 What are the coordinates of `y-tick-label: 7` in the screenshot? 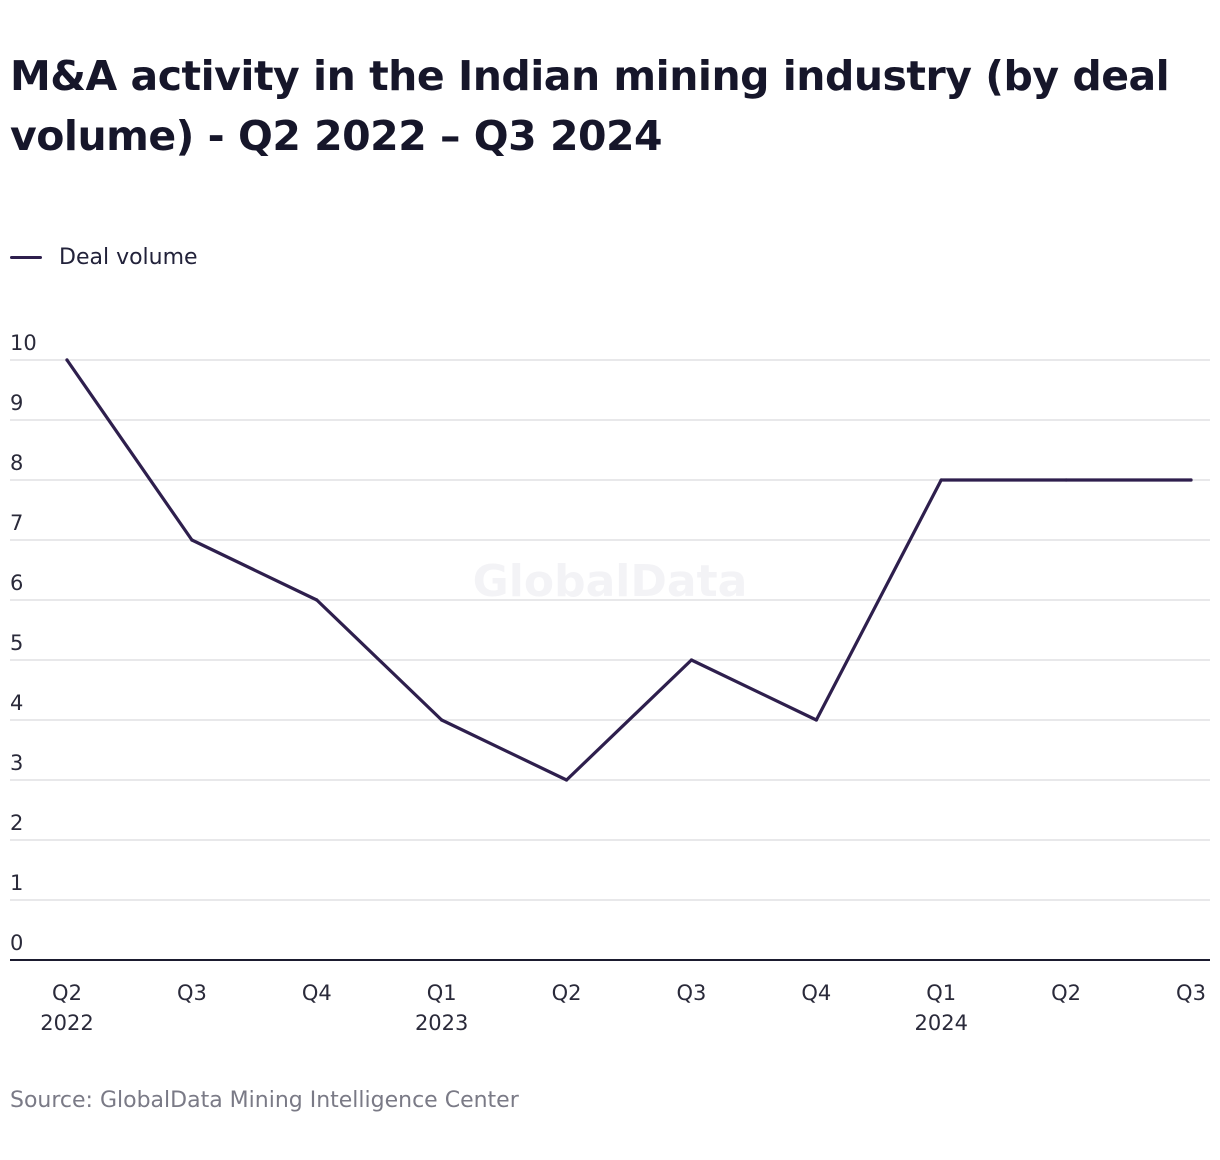 It's located at (16, 523).